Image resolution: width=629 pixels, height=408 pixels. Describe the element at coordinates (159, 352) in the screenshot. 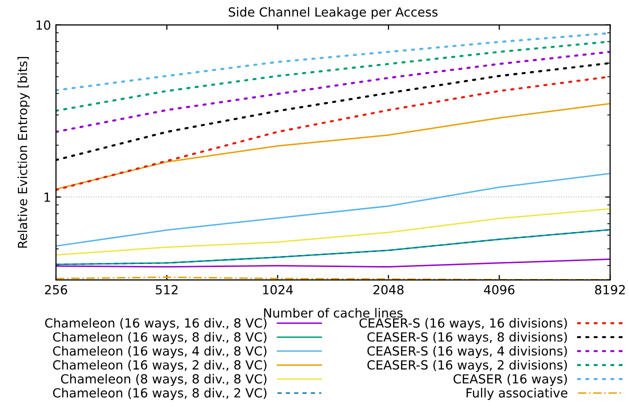

I see `legend-label: Chameleon (16 ways, 4 div., 8 VC)` at that location.